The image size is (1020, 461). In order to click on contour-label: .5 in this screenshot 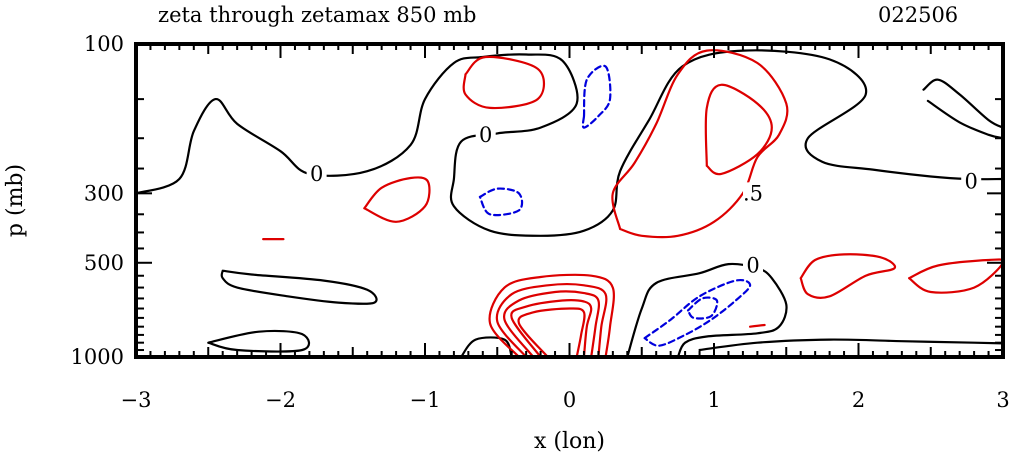, I will do `click(753, 193)`.